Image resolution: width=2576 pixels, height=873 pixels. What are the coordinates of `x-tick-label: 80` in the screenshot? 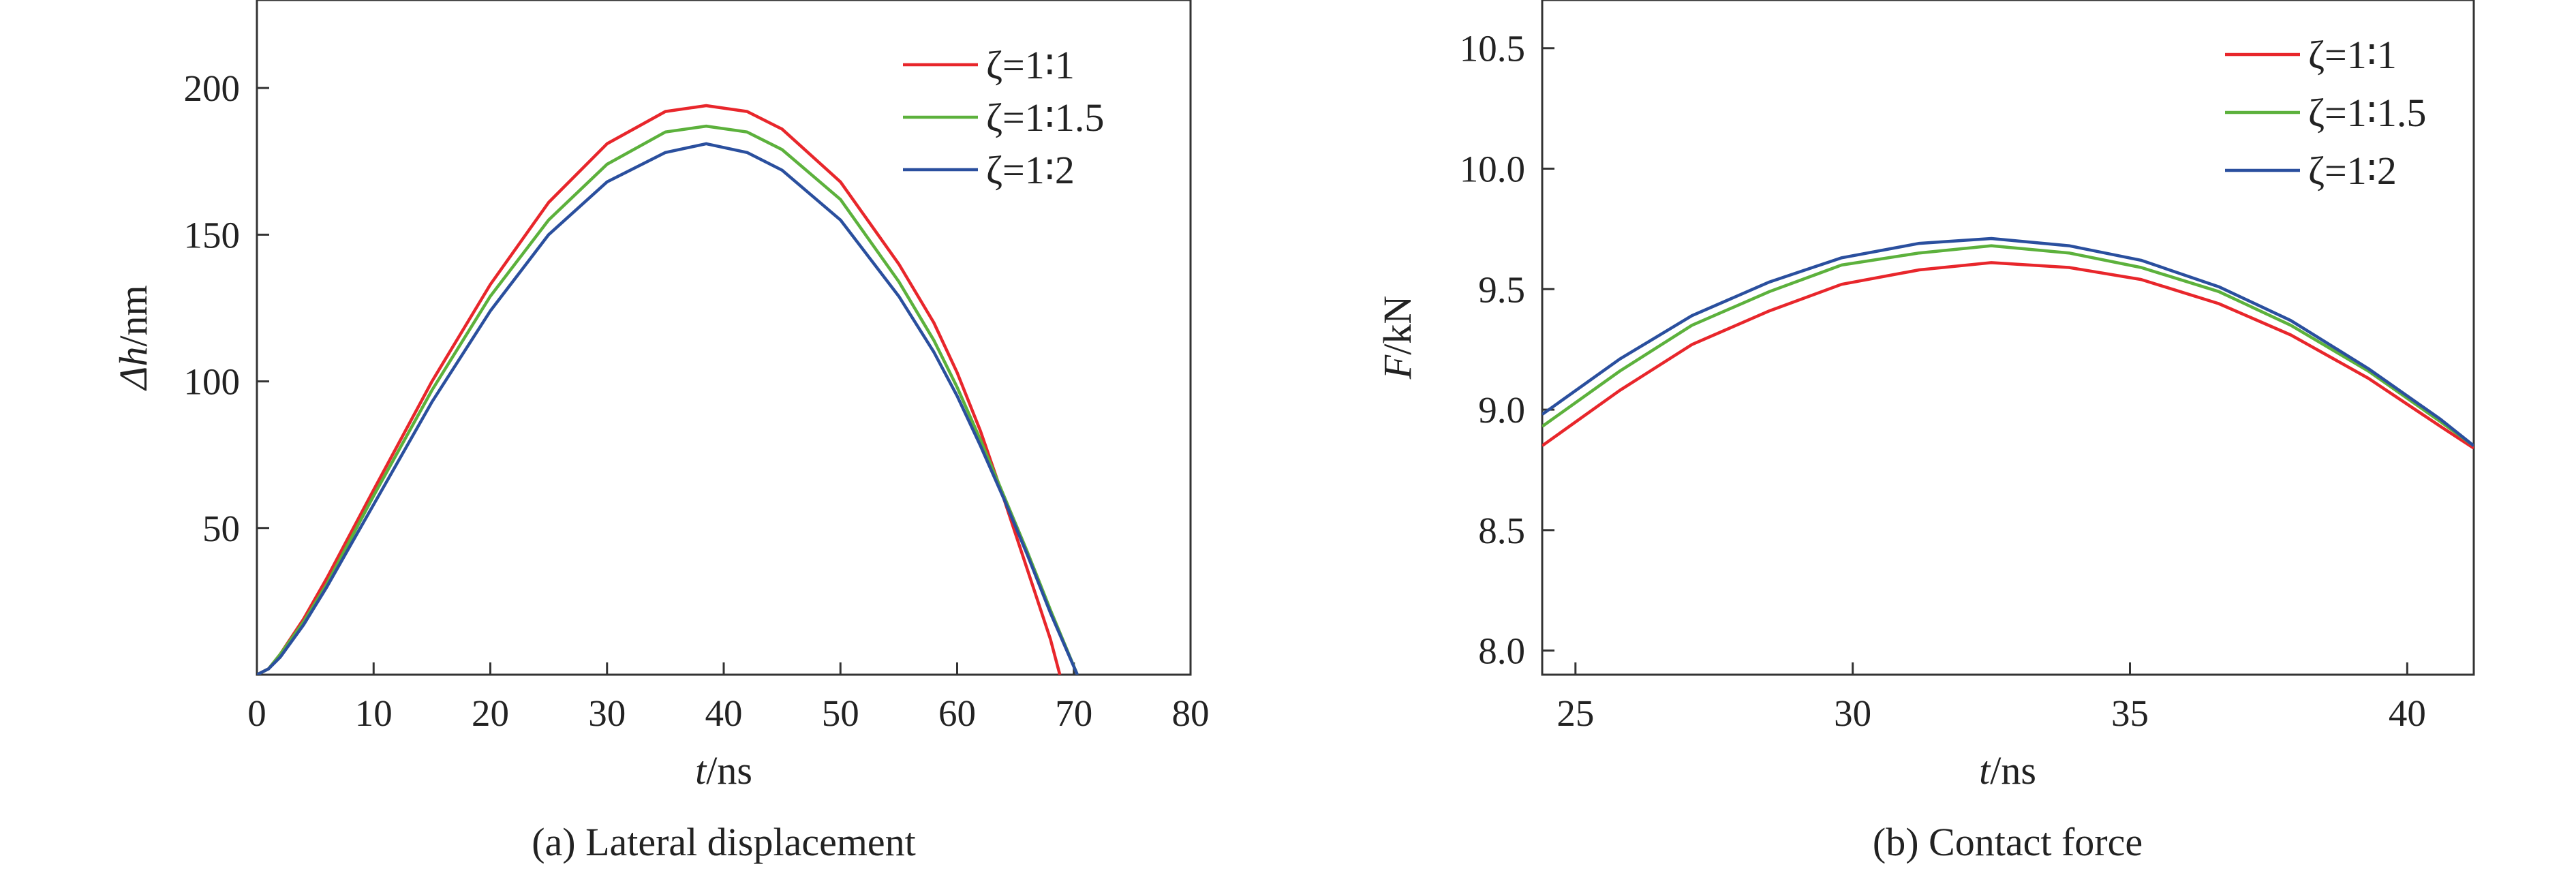 It's located at (1191, 713).